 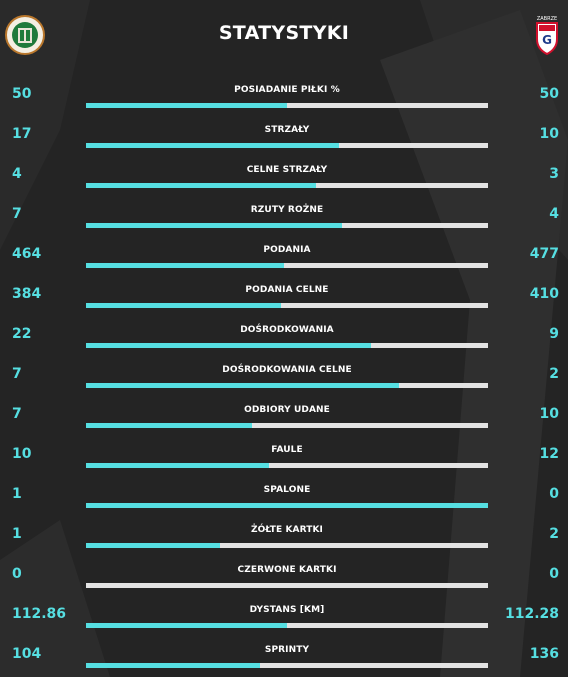 I want to click on away-value: 136, so click(x=544, y=654).